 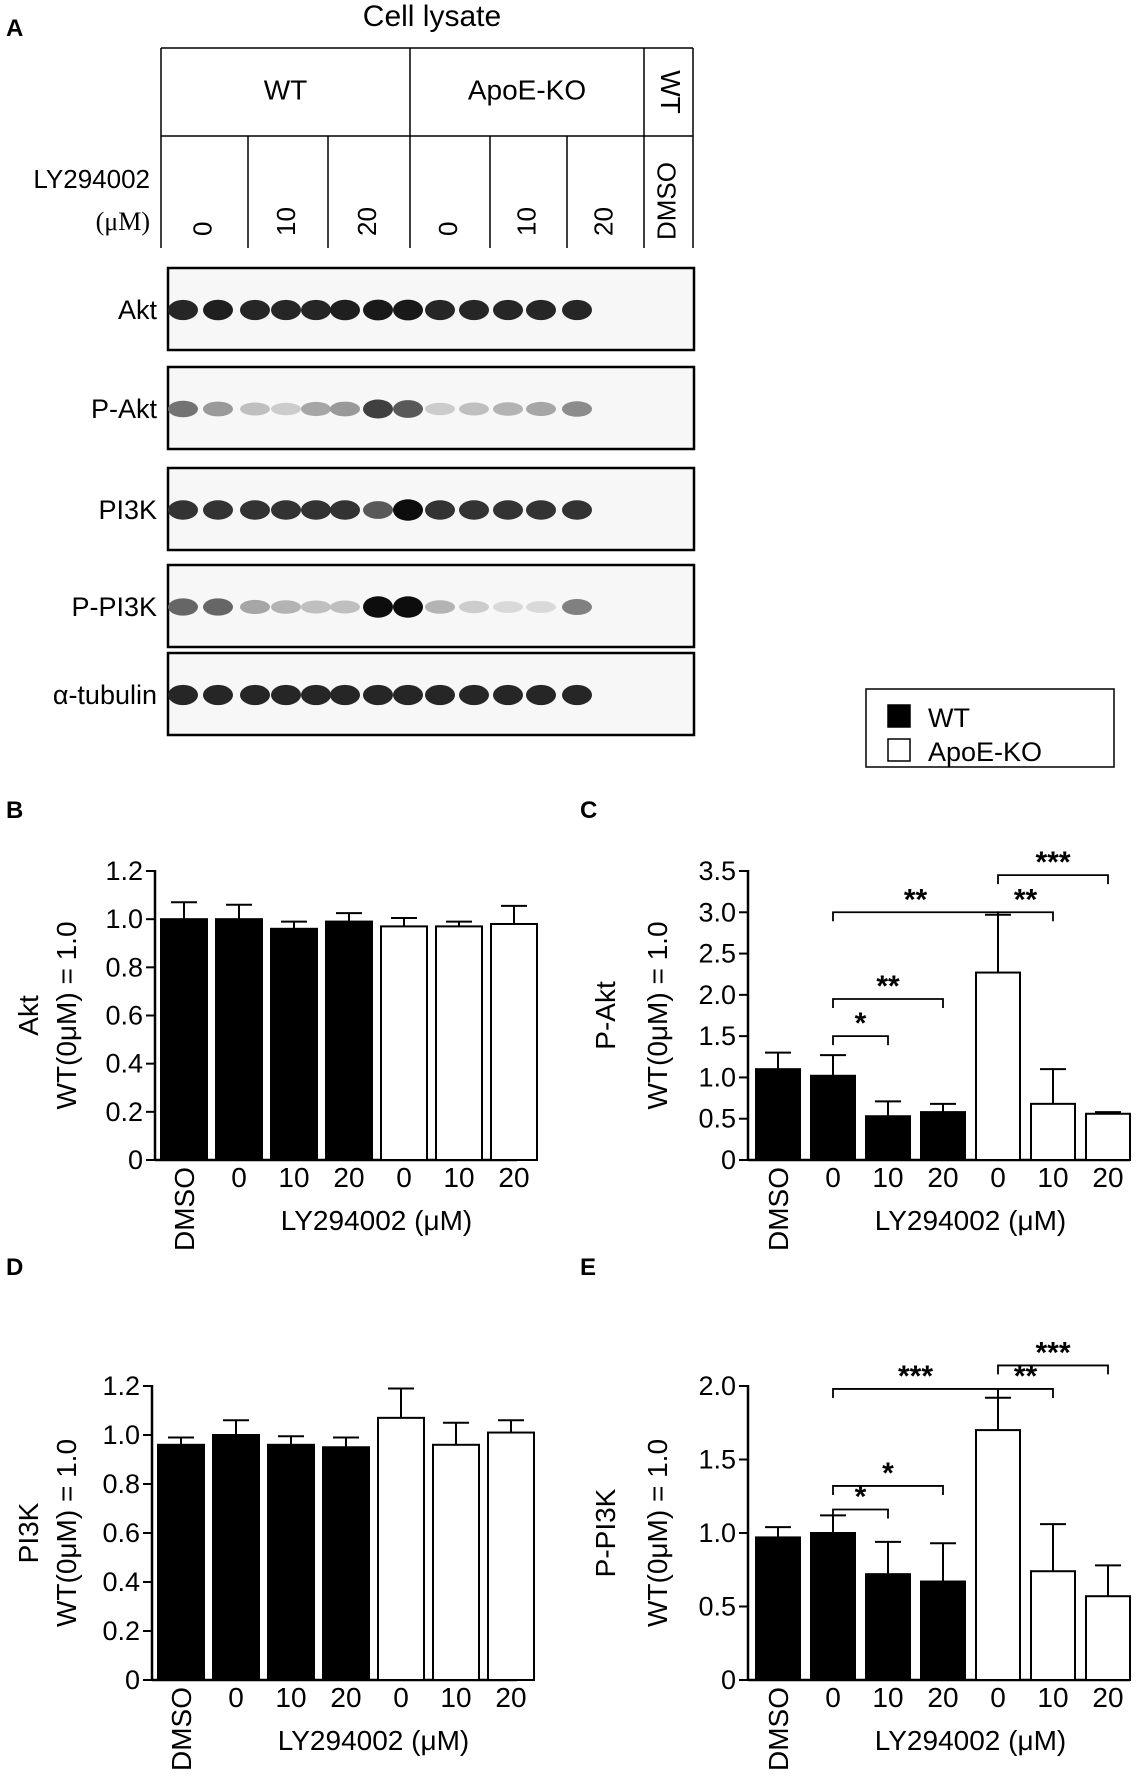 I want to click on blot-row-p-akt: P-Akt, so click(x=393, y=408).